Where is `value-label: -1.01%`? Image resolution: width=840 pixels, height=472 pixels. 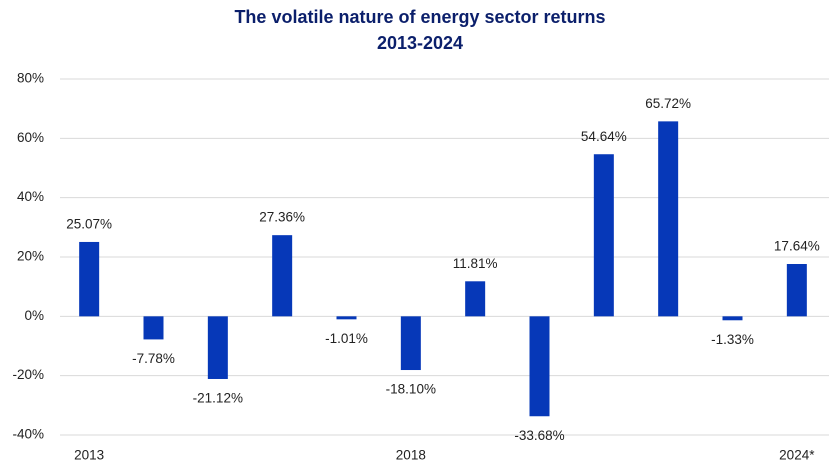 value-label: -1.01% is located at coordinates (346, 338).